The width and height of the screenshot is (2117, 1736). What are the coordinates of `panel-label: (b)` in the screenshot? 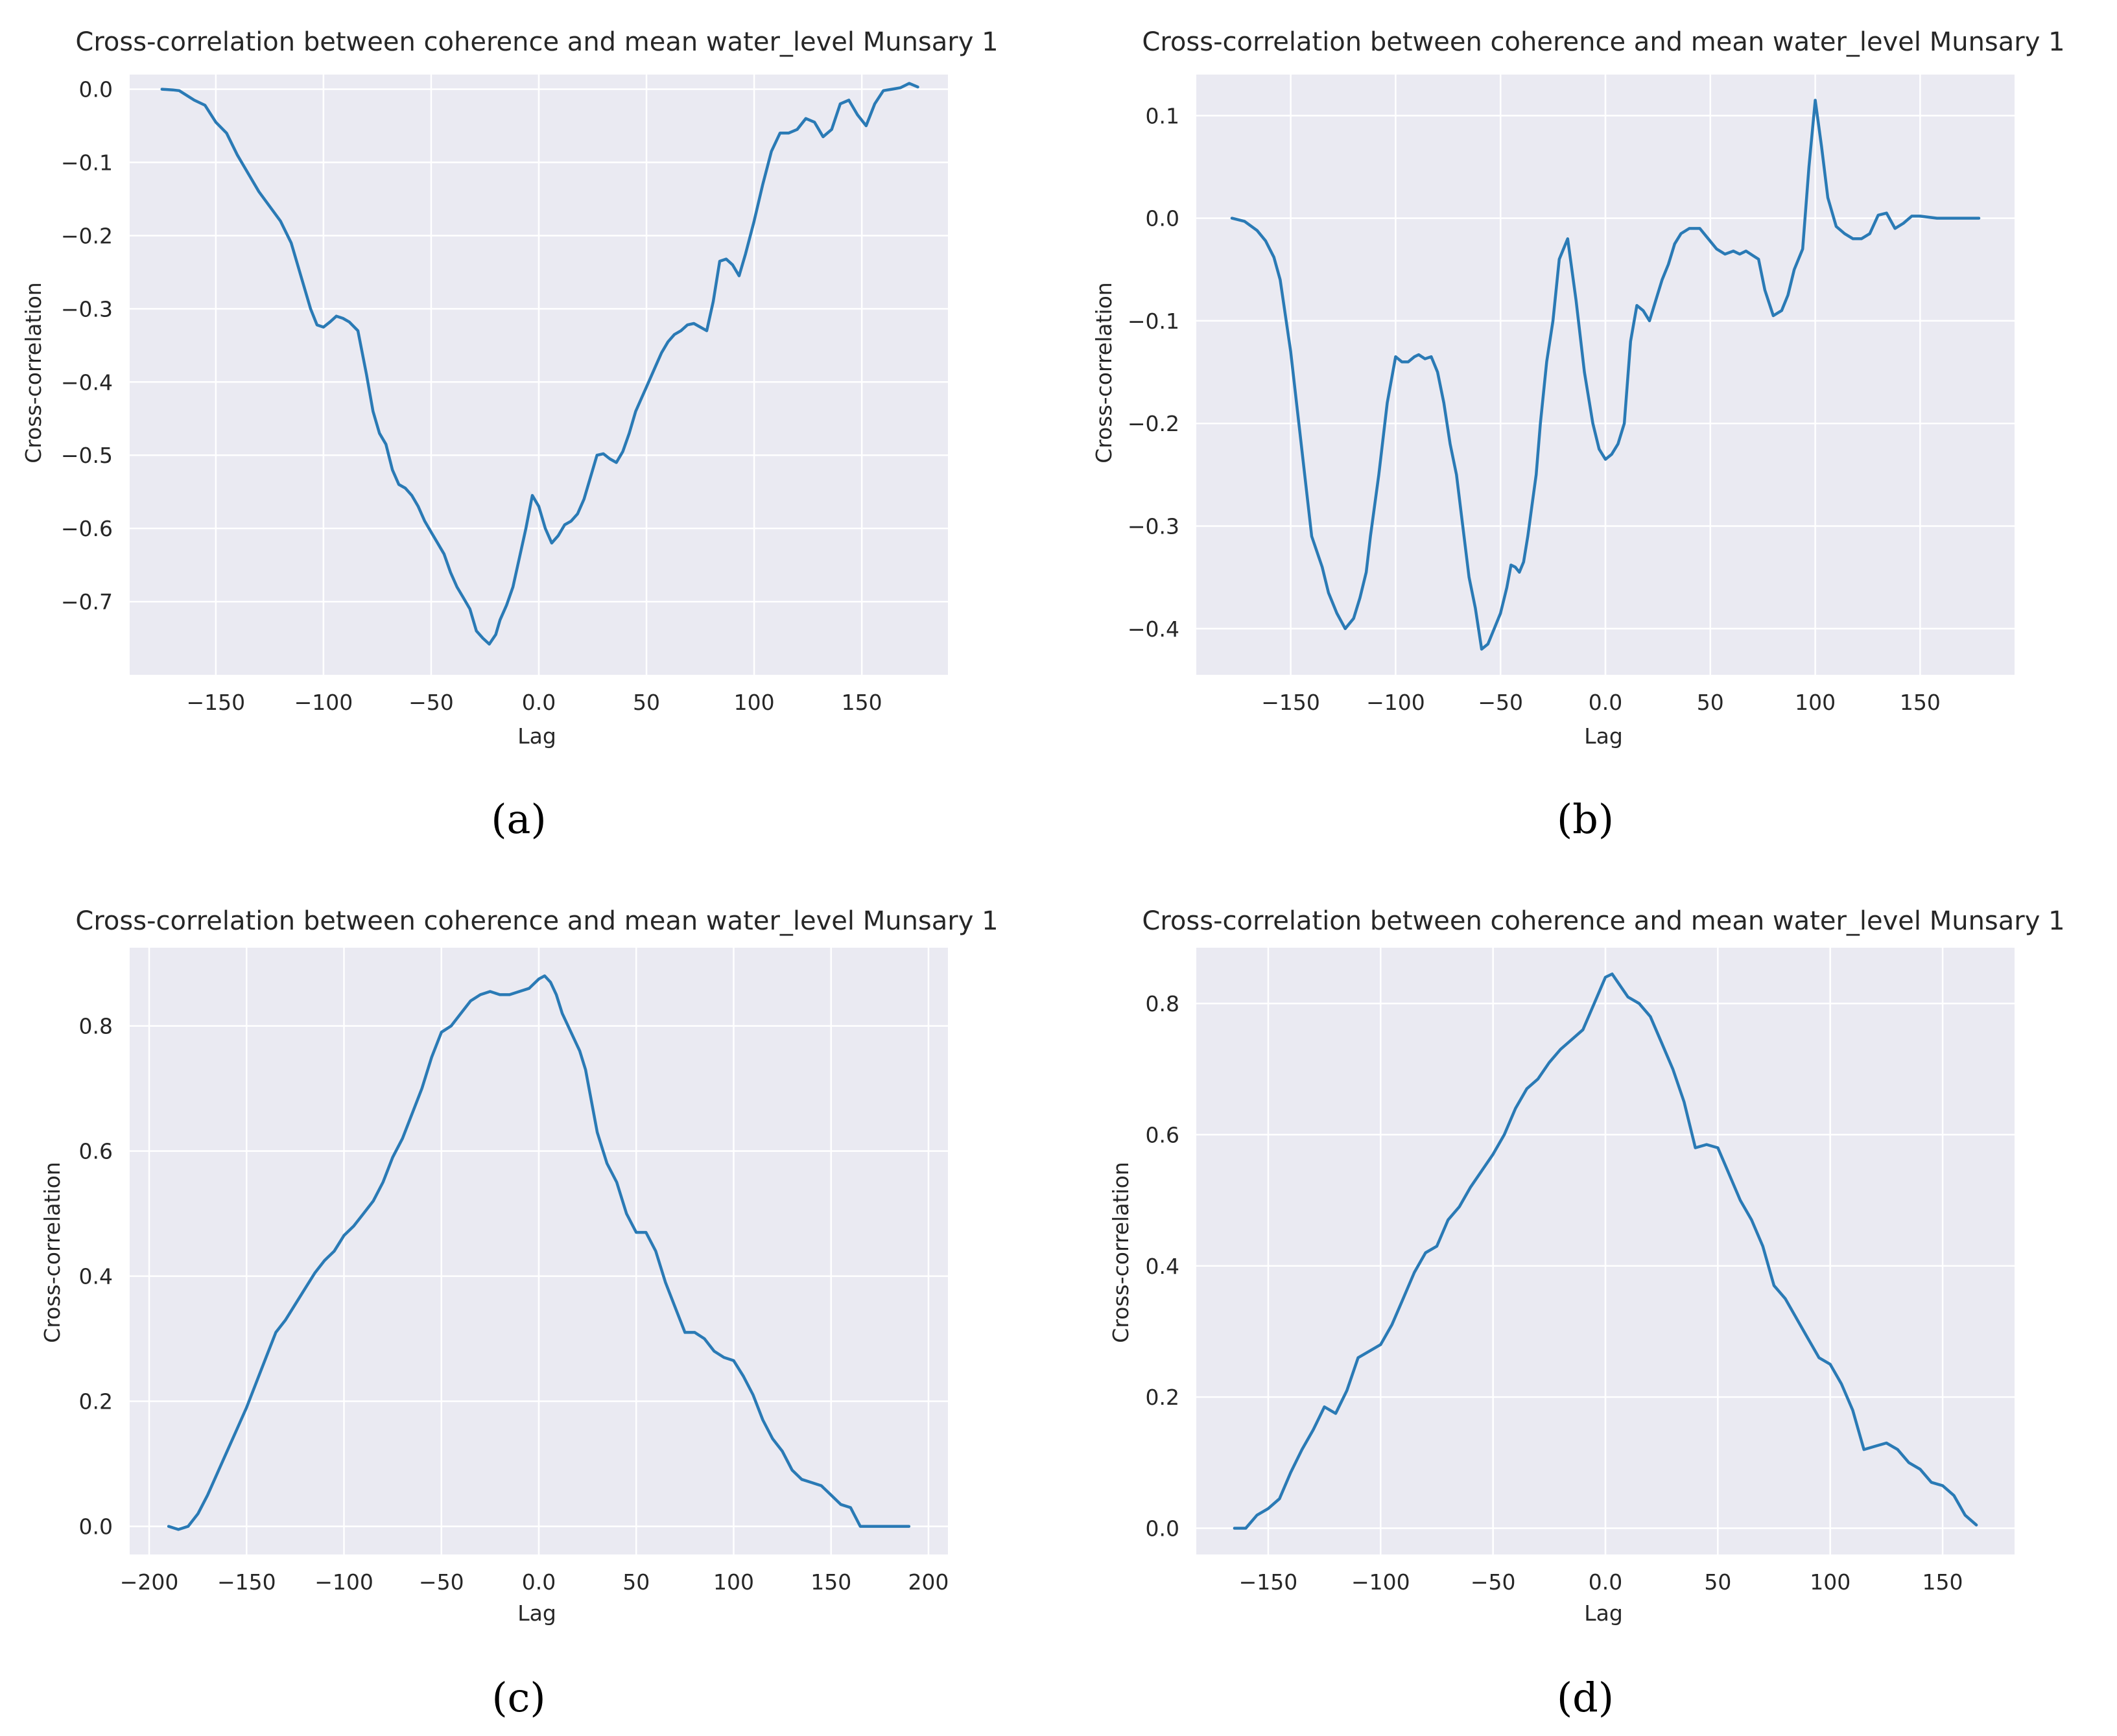 It's located at (1585, 819).